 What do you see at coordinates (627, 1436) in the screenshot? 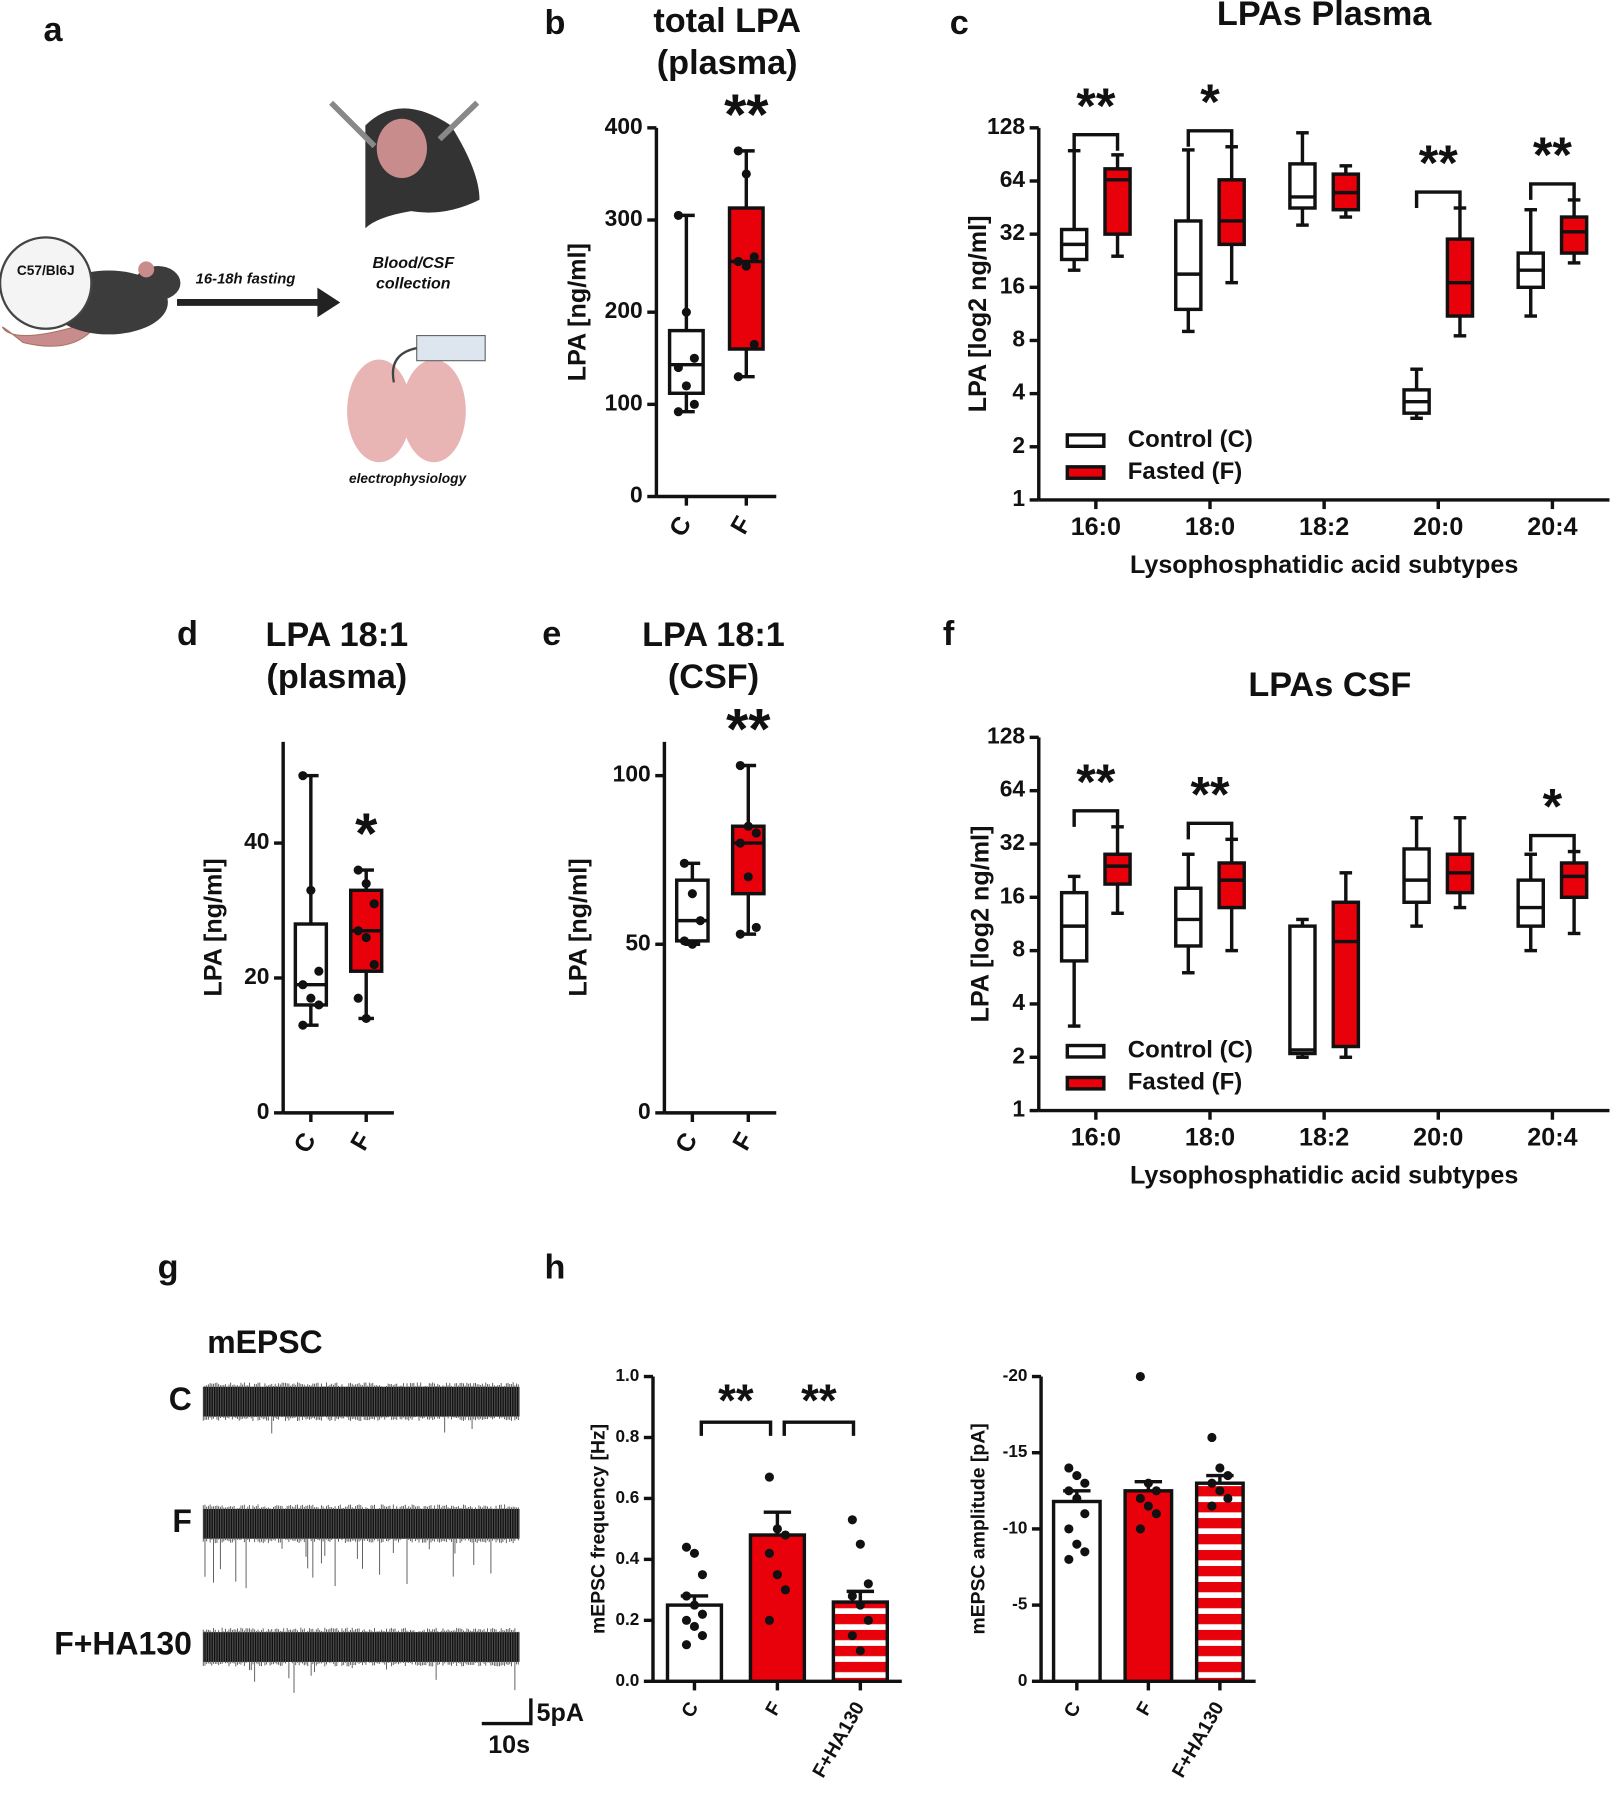
I see `y-tick-label: 0.8` at bounding box center [627, 1436].